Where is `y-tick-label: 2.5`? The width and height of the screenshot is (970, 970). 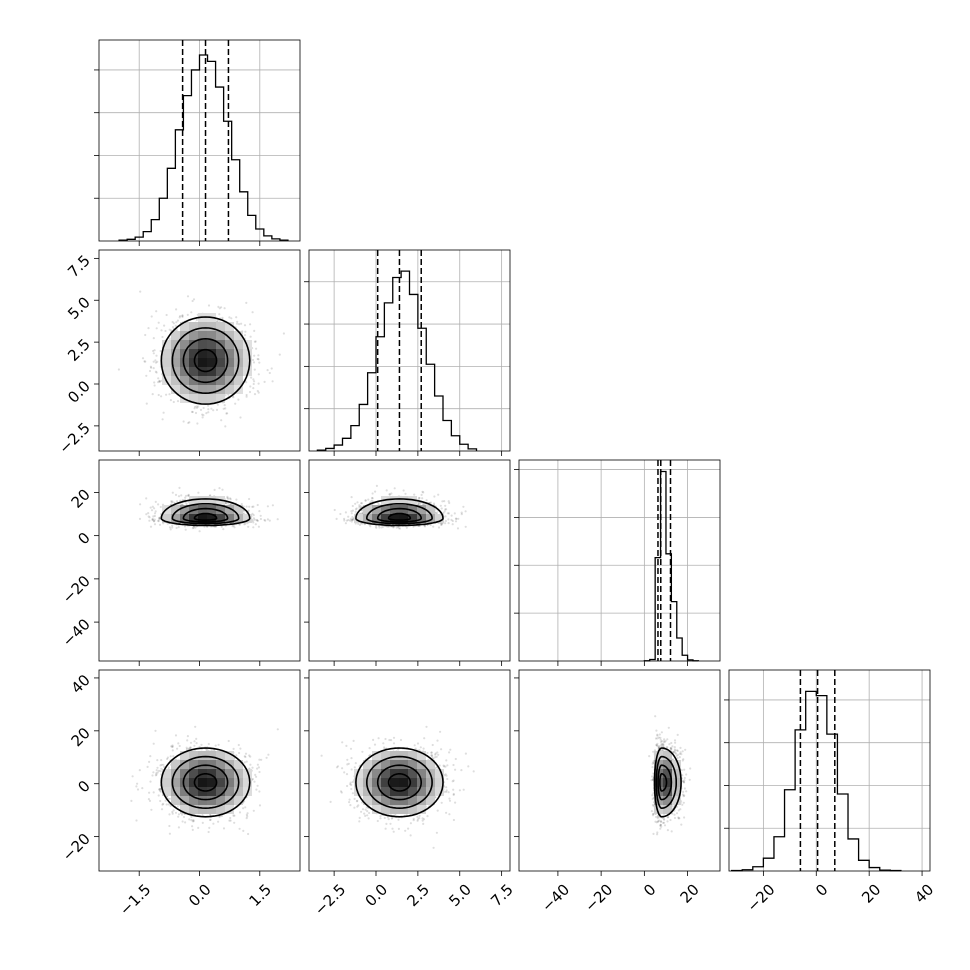
y-tick-label: 2.5 is located at coordinates (79, 350).